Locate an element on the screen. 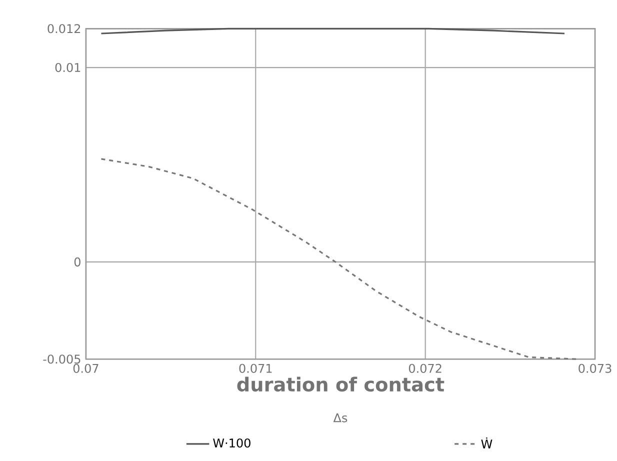 The image size is (617, 461). x-tick-label: 0.07 is located at coordinates (85, 368).